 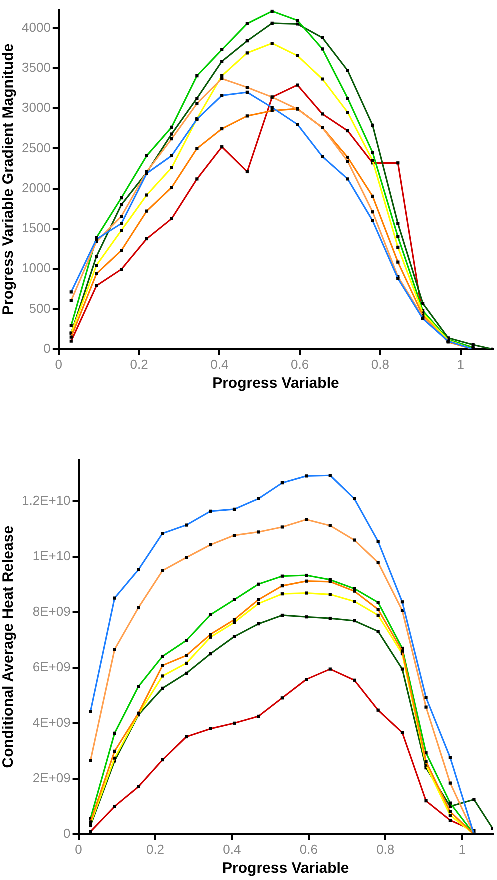 What do you see at coordinates (36, 27) in the screenshot?
I see `y-tick-label: 4000` at bounding box center [36, 27].